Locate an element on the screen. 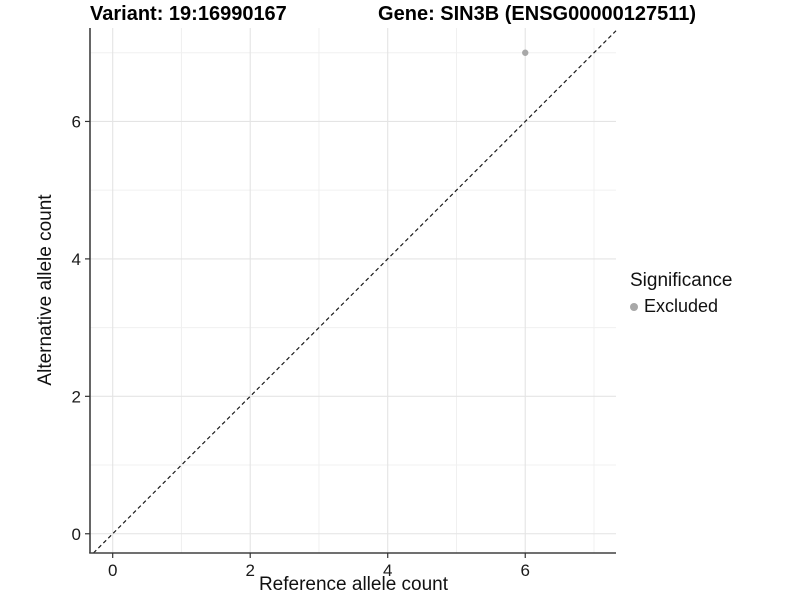  legend-title: Significance is located at coordinates (681, 280).